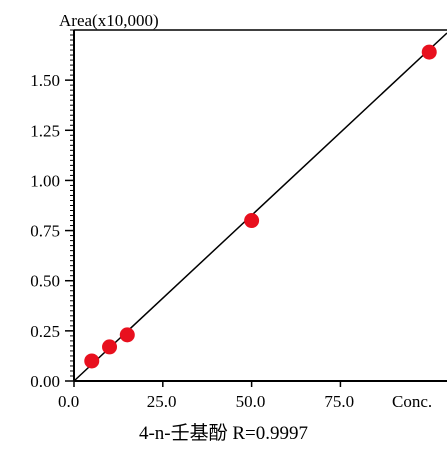 The image size is (447, 449). I want to click on x-tick-label: 0.0, so click(68, 401).